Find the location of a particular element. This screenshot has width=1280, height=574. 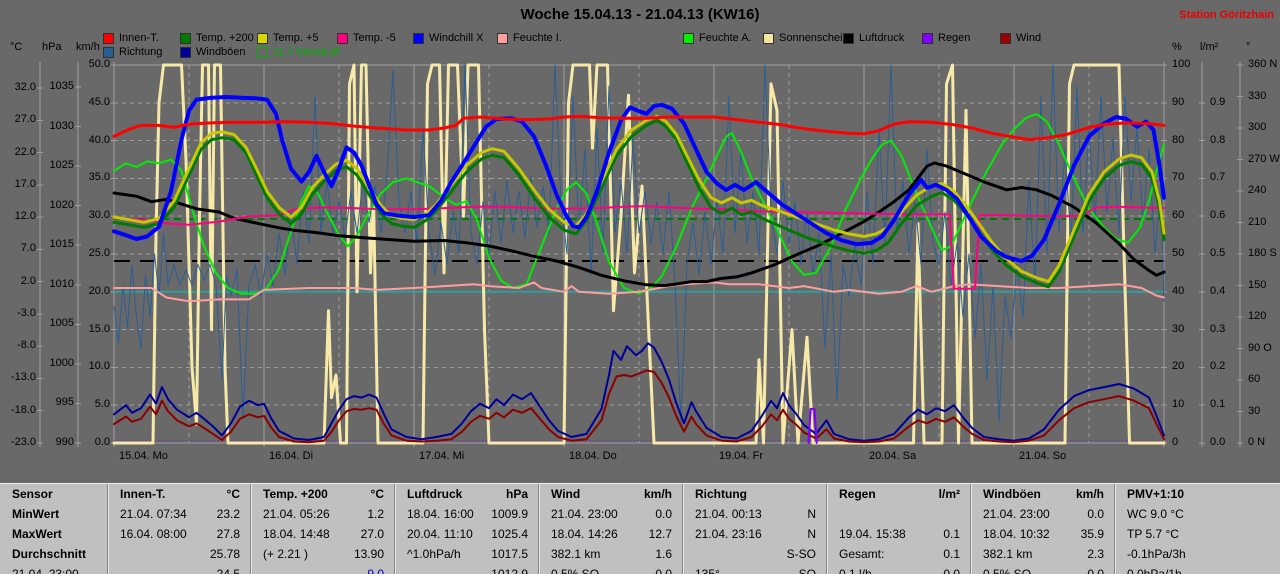

cell-text: 18.04. 10:32 is located at coordinates (1016, 534).